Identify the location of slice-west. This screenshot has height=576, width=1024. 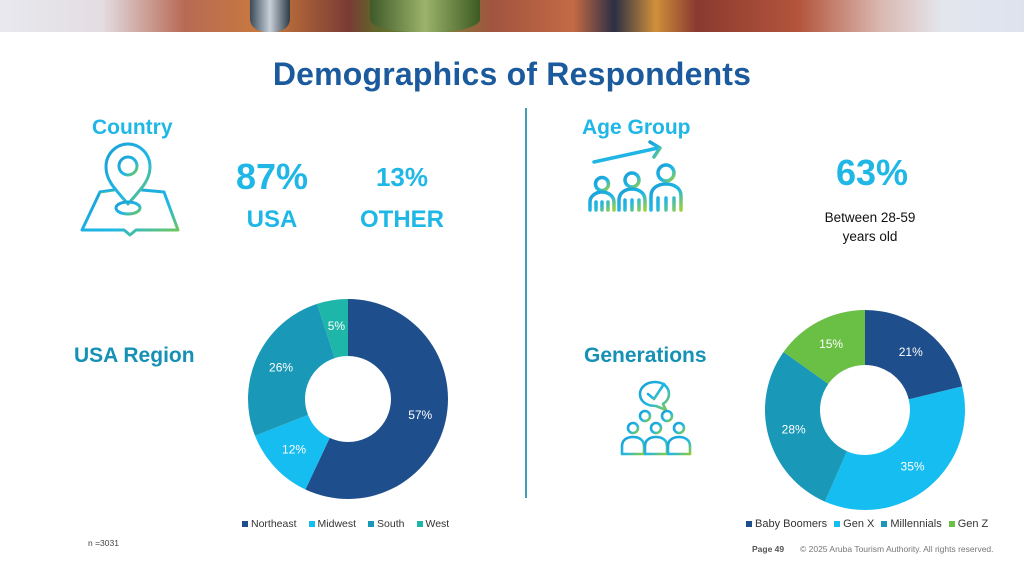
(332, 329).